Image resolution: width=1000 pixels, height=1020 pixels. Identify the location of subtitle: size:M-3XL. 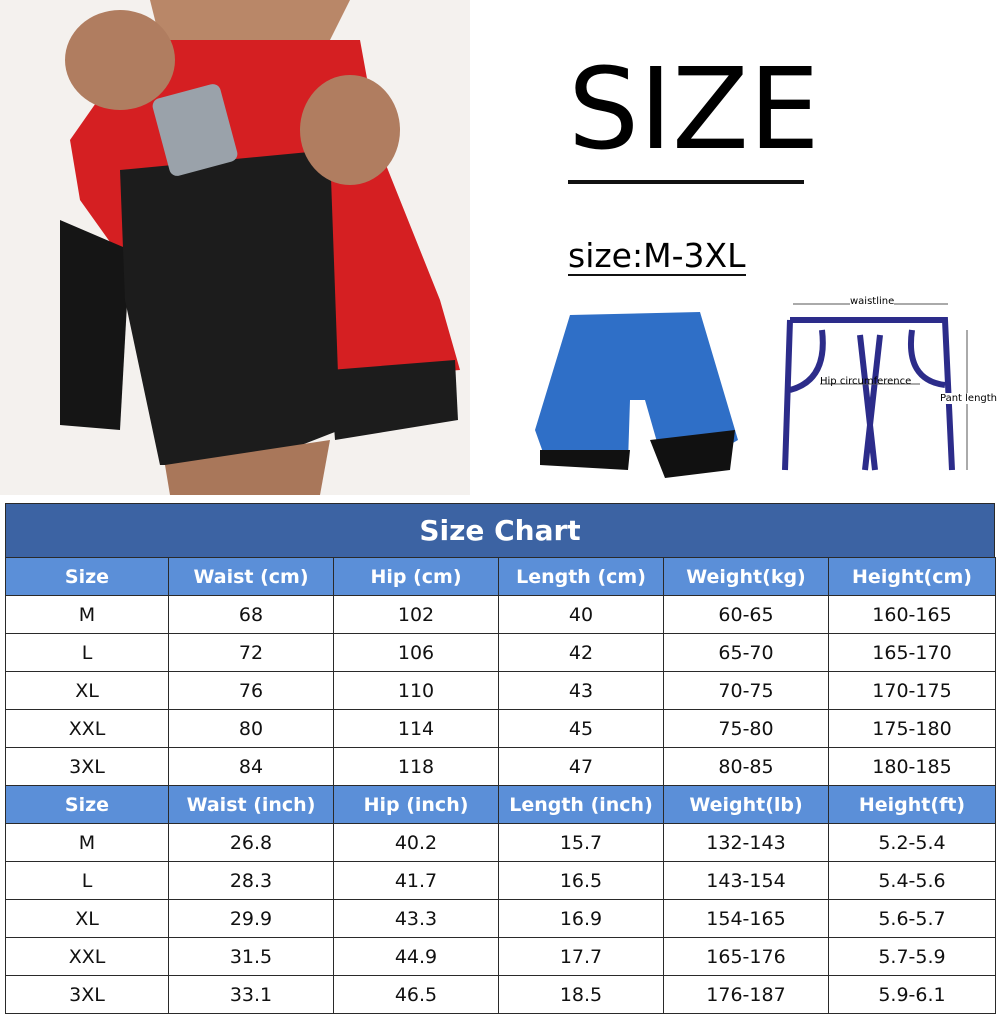
(657, 255).